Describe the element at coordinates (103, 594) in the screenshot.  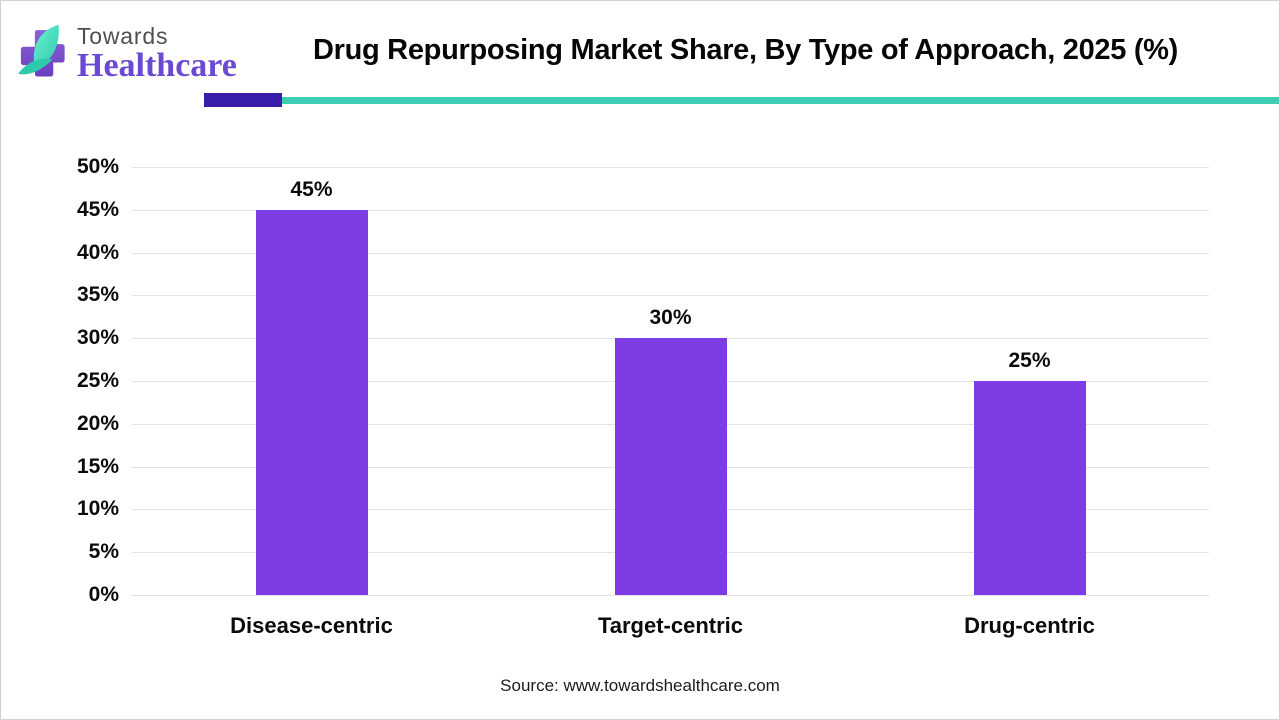
I see `y-tick-label: 0%` at that location.